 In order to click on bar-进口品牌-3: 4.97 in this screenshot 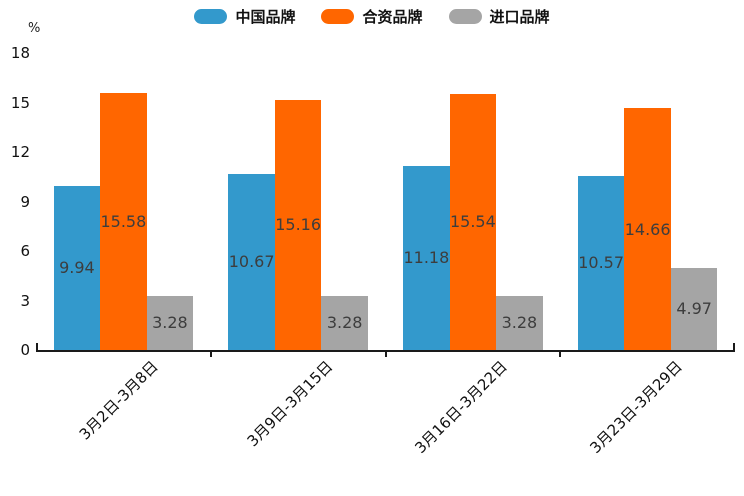, I will do `click(694, 308)`.